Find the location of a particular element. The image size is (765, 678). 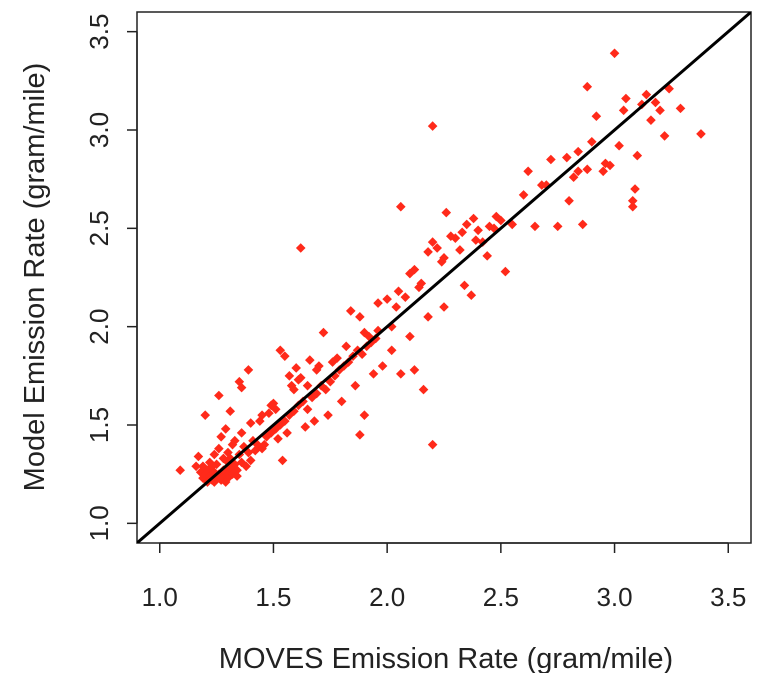

y-tick-label: 3.5 is located at coordinates (99, 32).